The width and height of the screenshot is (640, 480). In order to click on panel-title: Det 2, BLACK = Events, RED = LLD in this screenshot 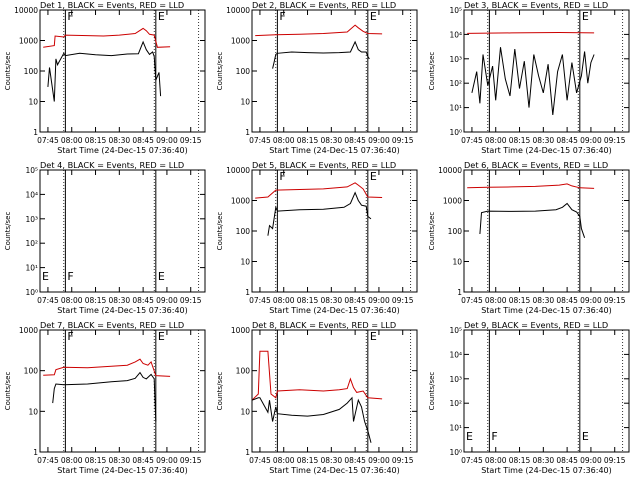, I will do `click(324, 5)`.